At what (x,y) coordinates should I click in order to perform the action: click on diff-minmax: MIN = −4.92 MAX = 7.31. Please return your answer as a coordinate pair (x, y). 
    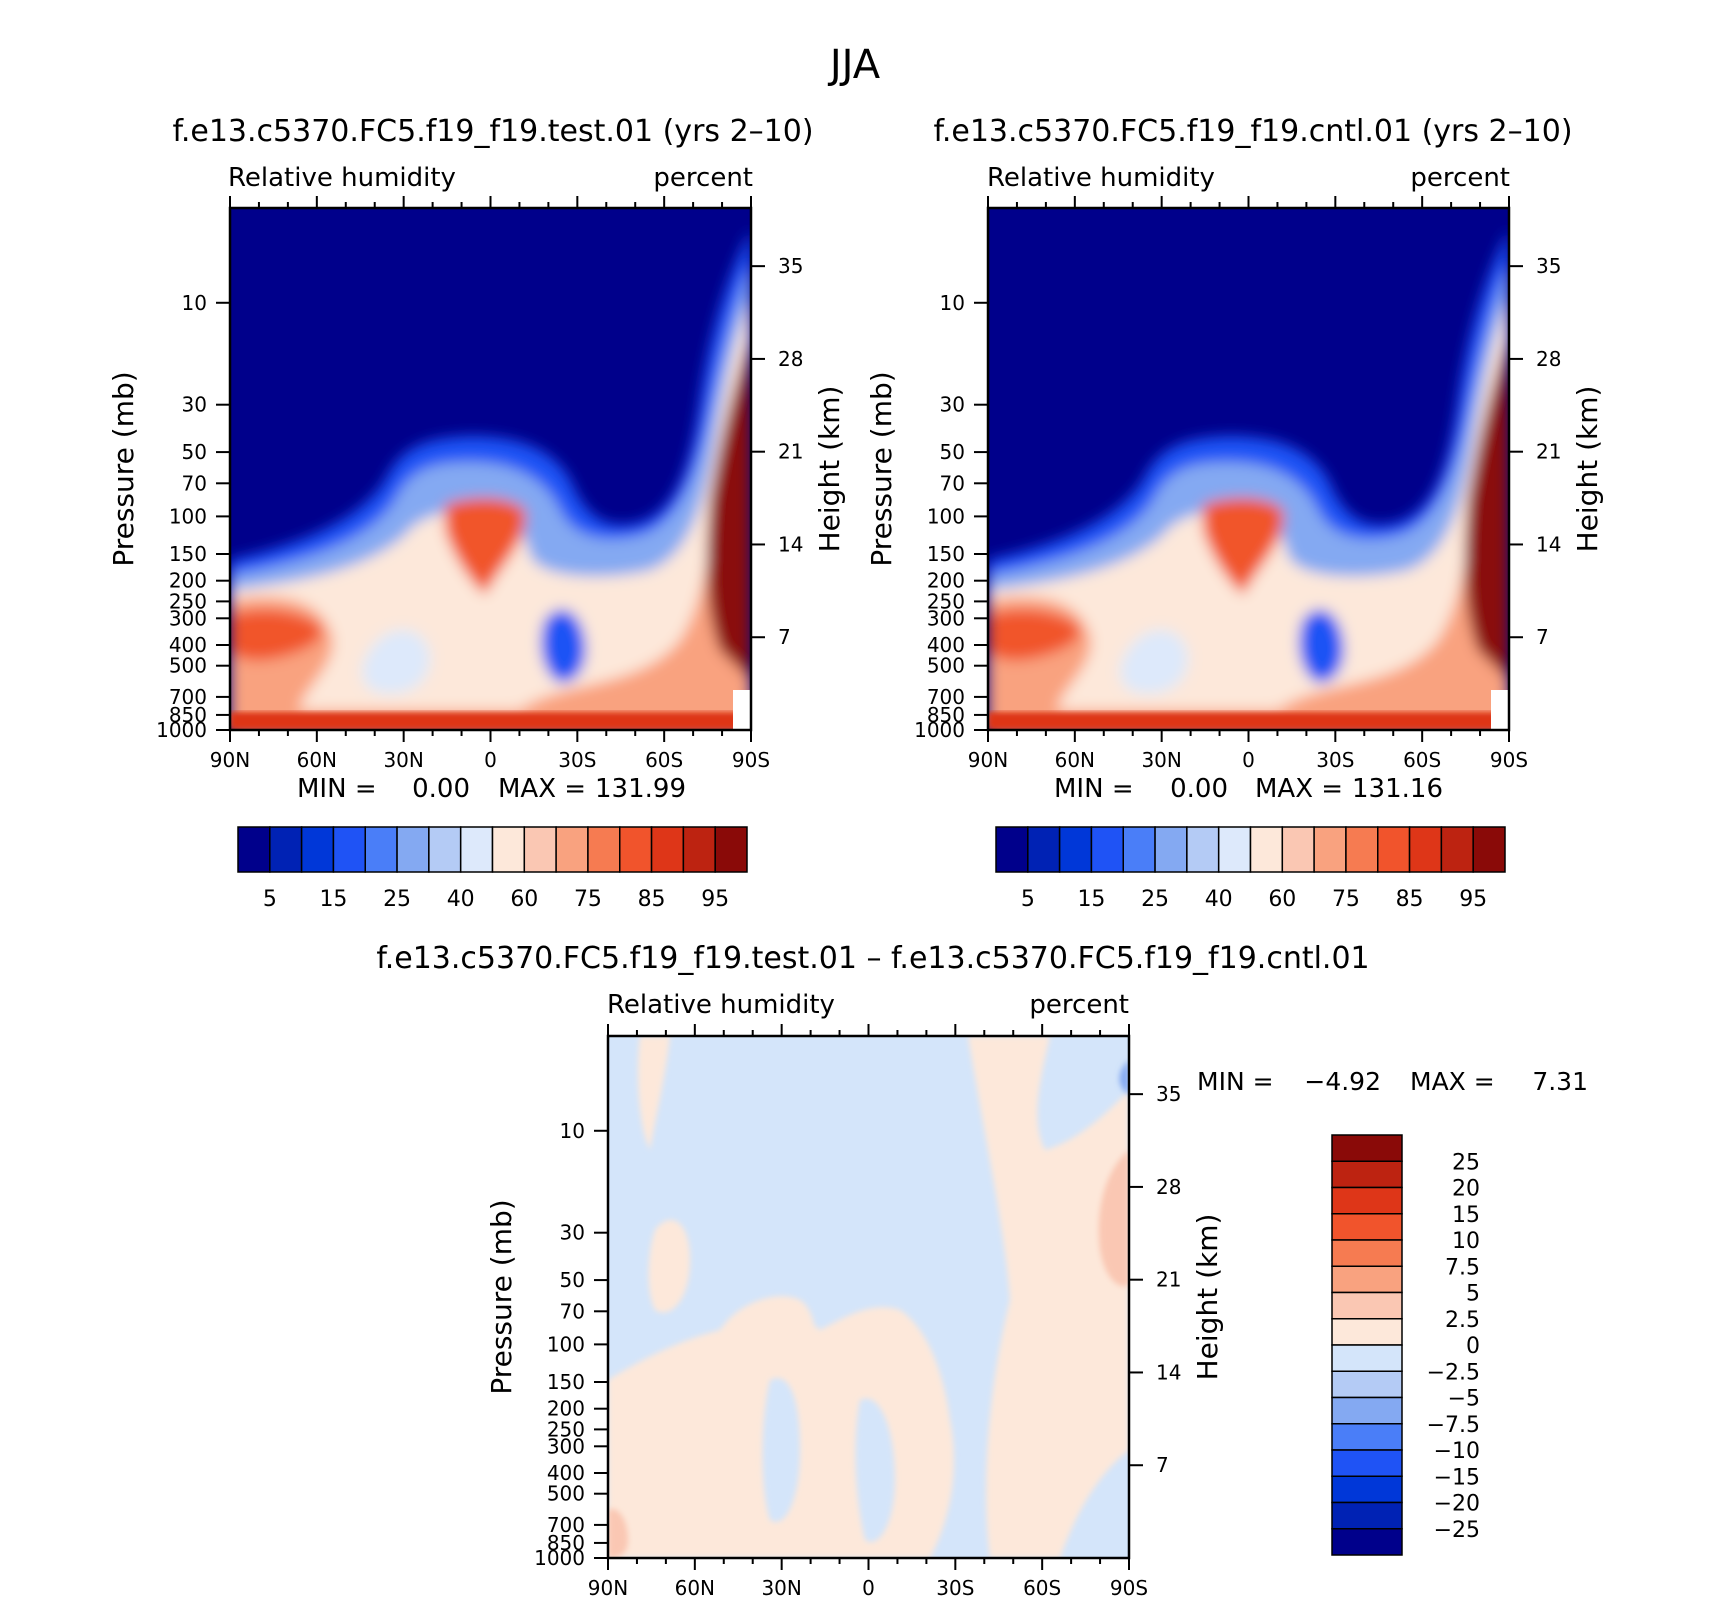
    Looking at the image, I should click on (1392, 1081).